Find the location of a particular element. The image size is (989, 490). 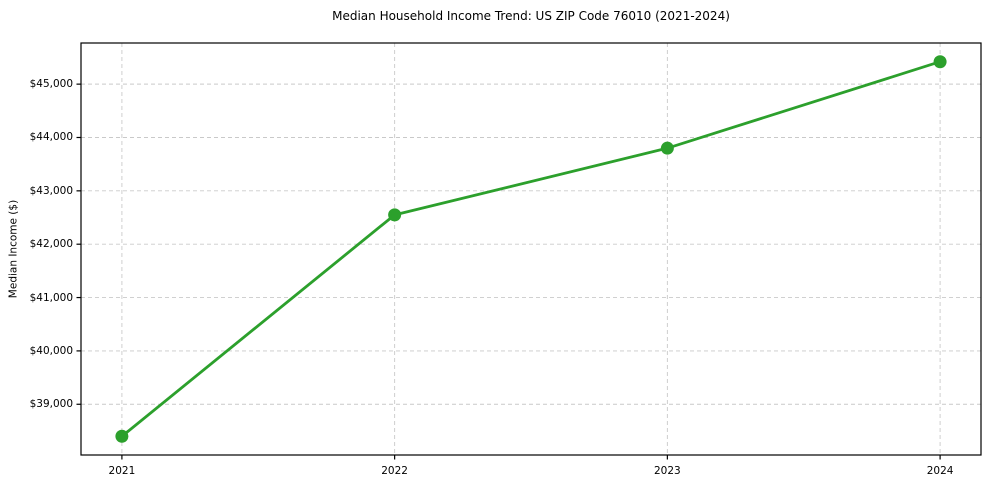

x-tick-label: 2023 is located at coordinates (667, 471).